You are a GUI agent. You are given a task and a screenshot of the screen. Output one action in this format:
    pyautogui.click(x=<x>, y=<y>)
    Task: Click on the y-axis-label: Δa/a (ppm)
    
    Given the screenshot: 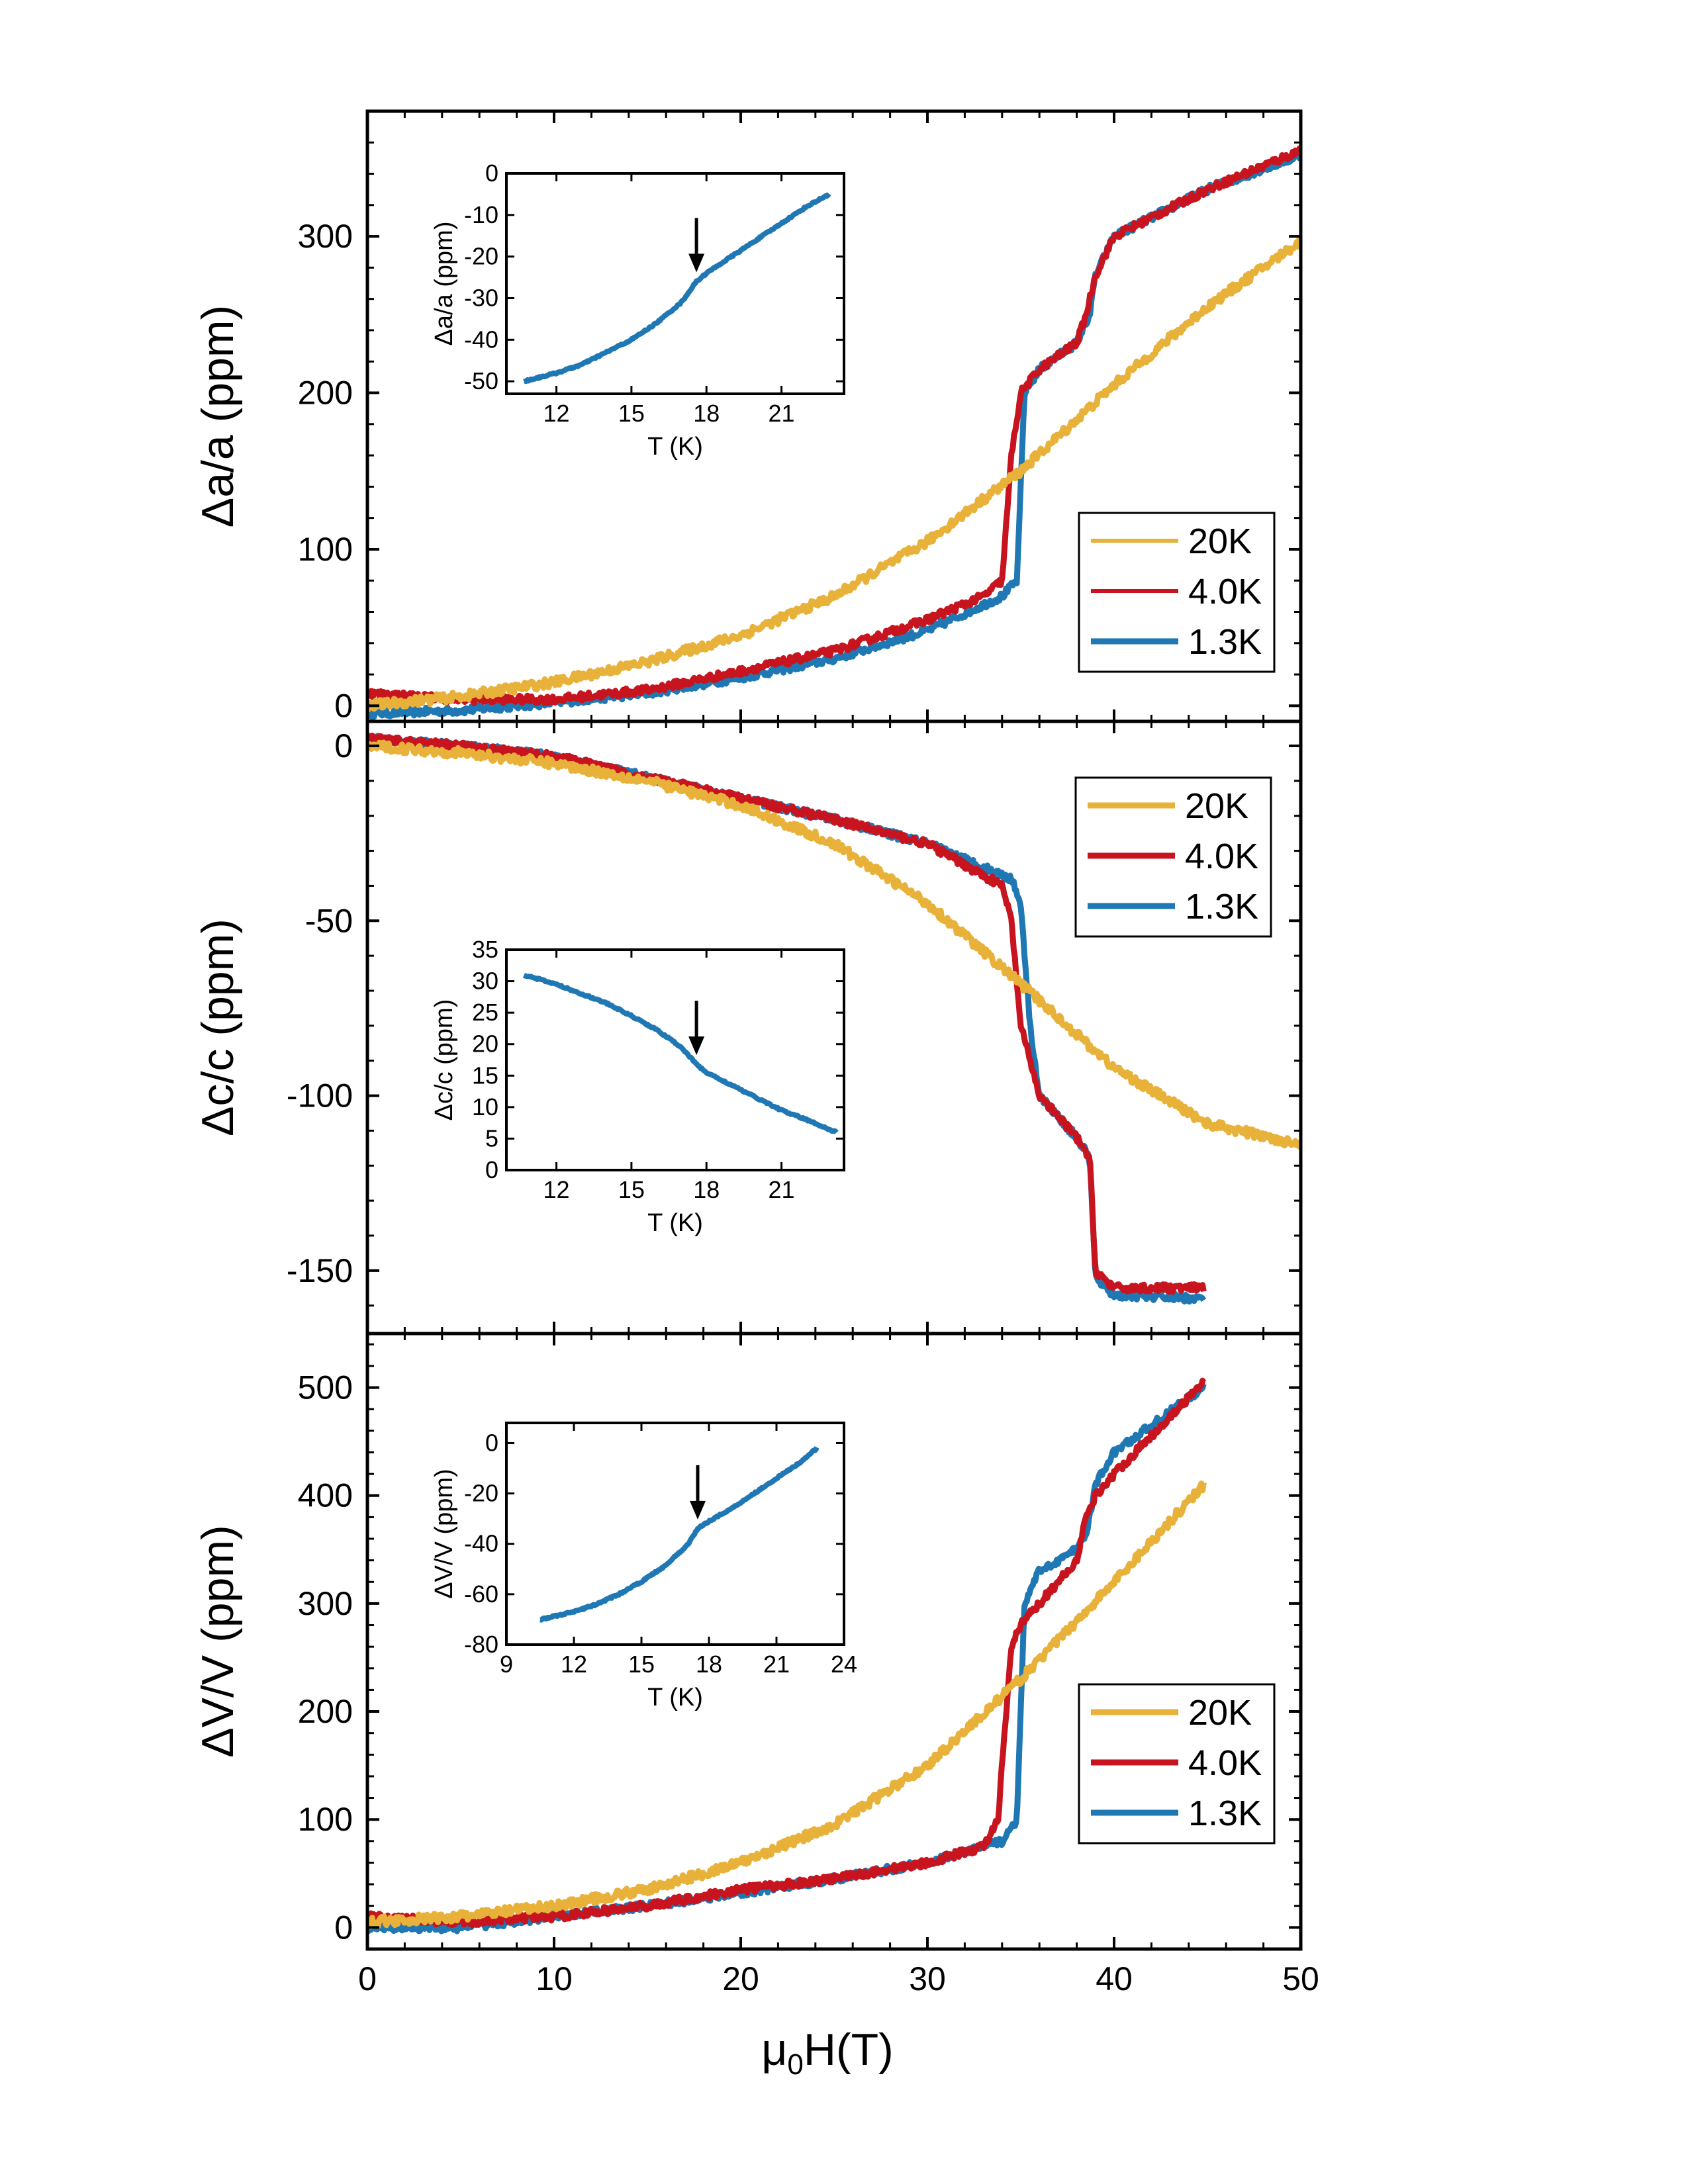 What is the action you would take?
    pyautogui.click(x=218, y=416)
    